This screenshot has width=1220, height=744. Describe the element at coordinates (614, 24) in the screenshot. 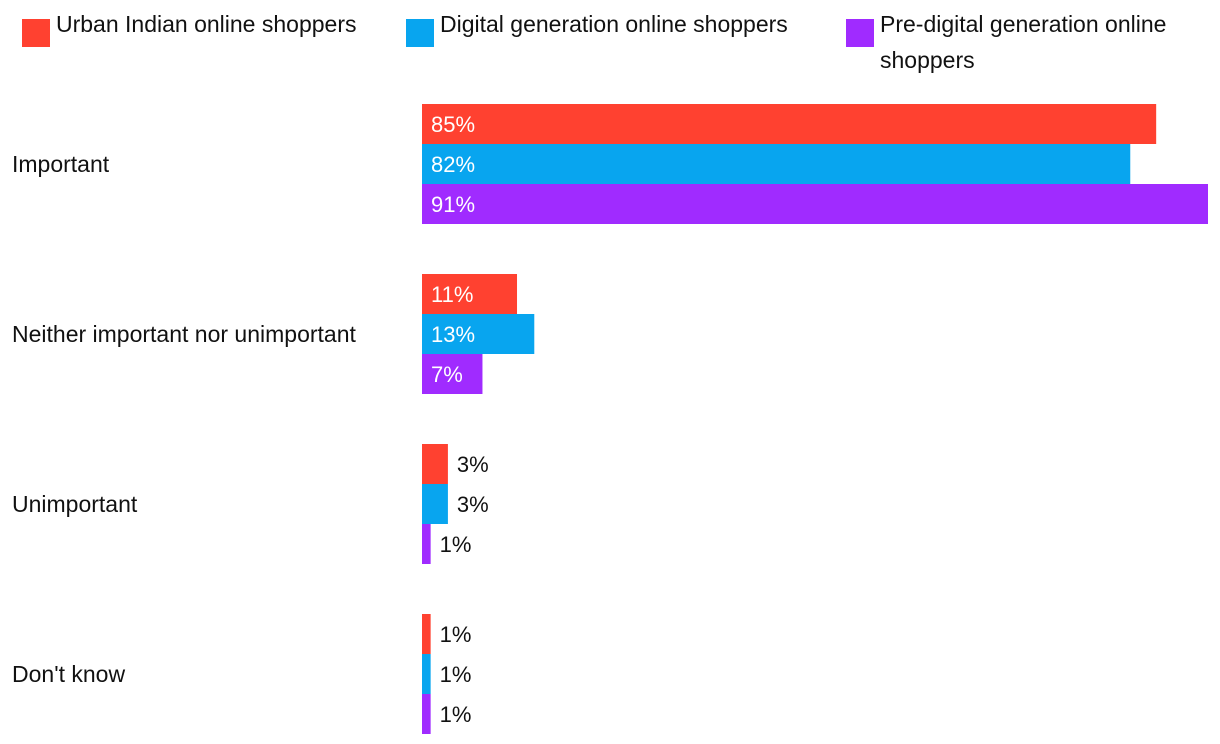

I see `legend-label-digital-generation: Digital generation online shoppers` at that location.